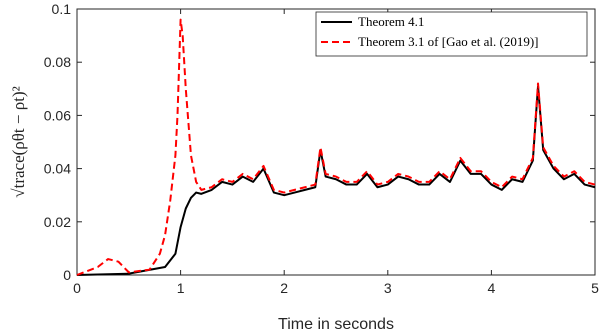 This screenshot has height=335, width=604. I want to click on x-tick-label: 1, so click(181, 288).